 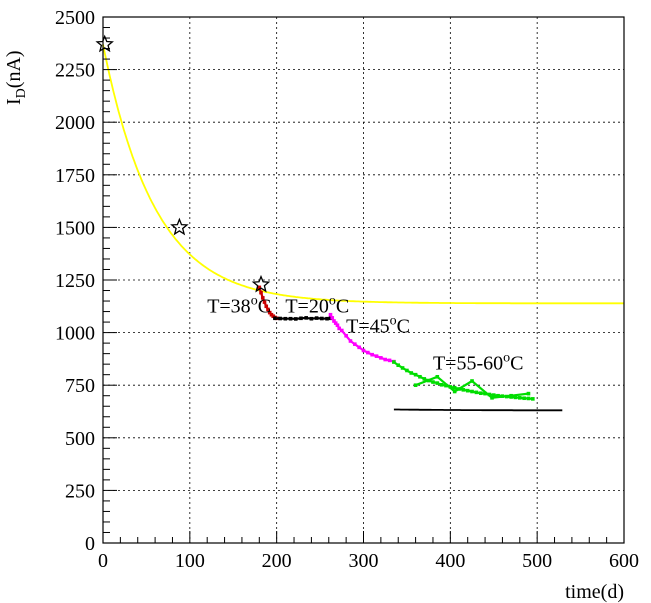 What do you see at coordinates (75, 176) in the screenshot?
I see `y-tick-label: 1750` at bounding box center [75, 176].